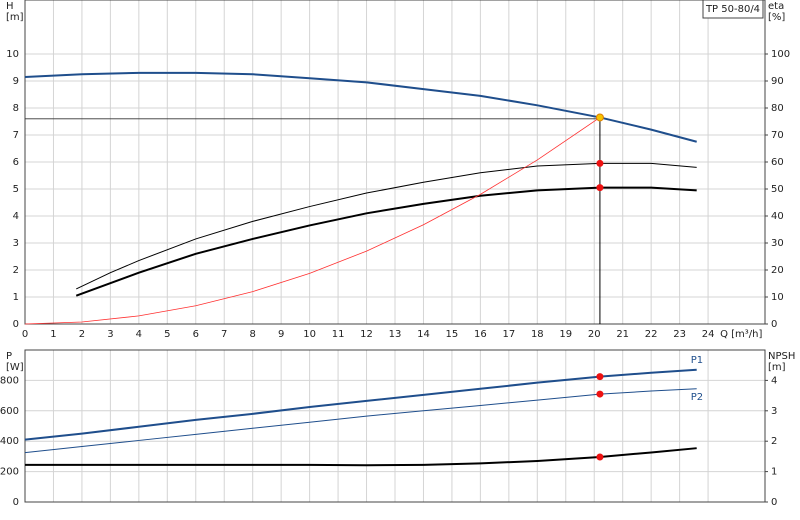  I want to click on y2-tick-label: 100, so click(780, 54).